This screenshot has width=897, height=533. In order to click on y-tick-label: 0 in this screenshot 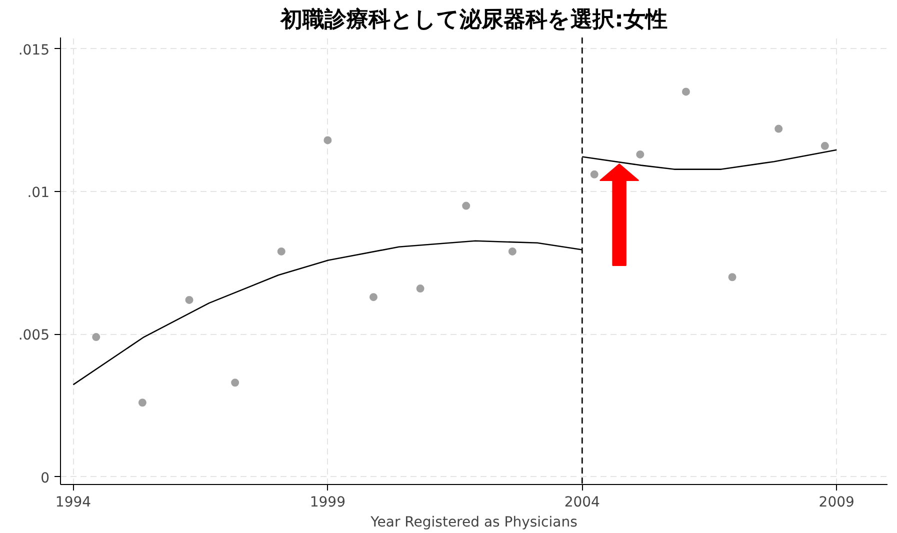, I will do `click(45, 478)`.